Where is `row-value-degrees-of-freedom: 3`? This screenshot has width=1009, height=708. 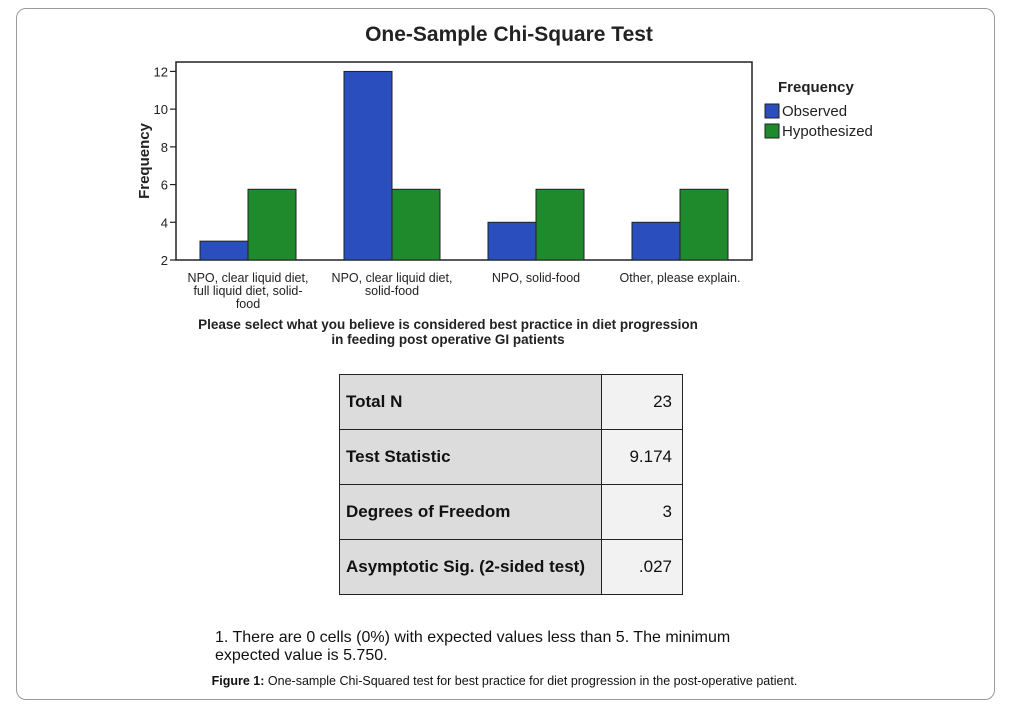 row-value-degrees-of-freedom: 3 is located at coordinates (642, 512).